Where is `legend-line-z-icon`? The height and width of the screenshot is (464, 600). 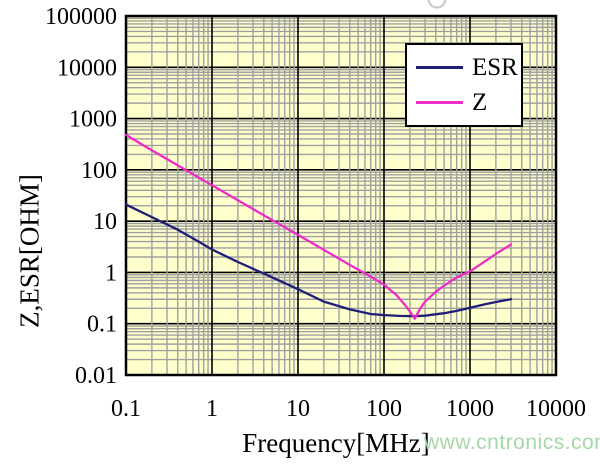 legend-line-z-icon is located at coordinates (439, 102).